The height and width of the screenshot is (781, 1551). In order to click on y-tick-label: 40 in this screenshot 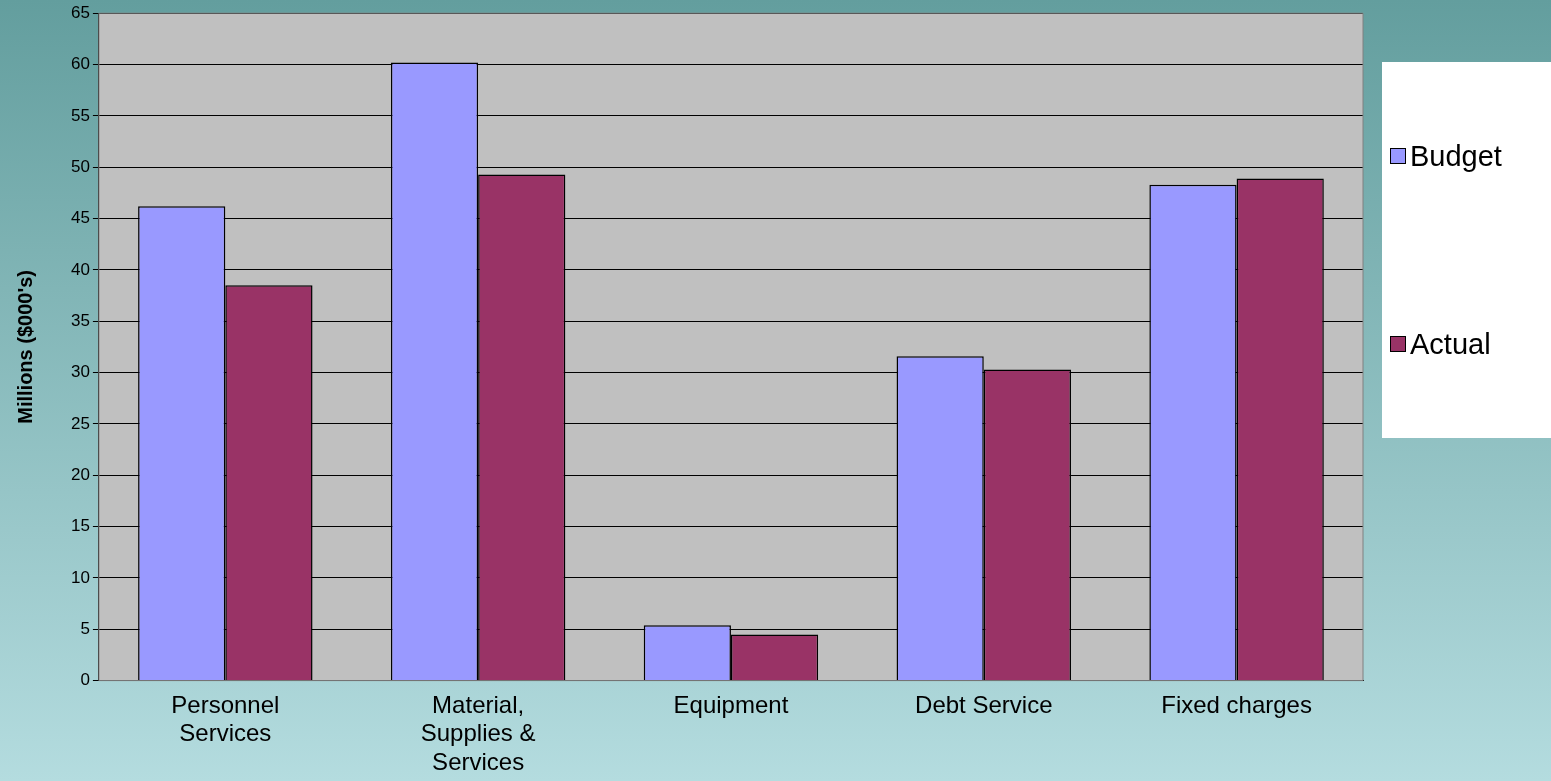, I will do `click(80, 269)`.